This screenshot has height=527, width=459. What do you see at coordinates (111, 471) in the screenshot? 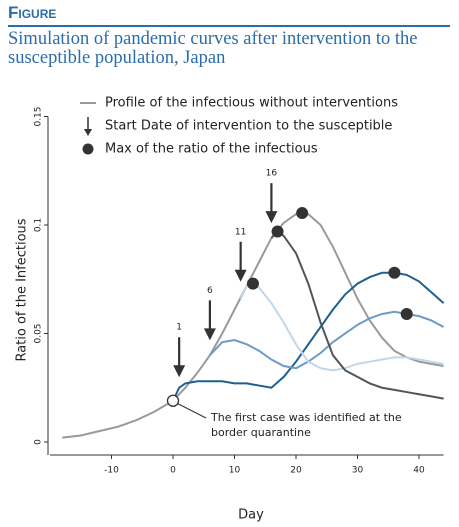
I see `x-tick-label: -10` at bounding box center [111, 471].